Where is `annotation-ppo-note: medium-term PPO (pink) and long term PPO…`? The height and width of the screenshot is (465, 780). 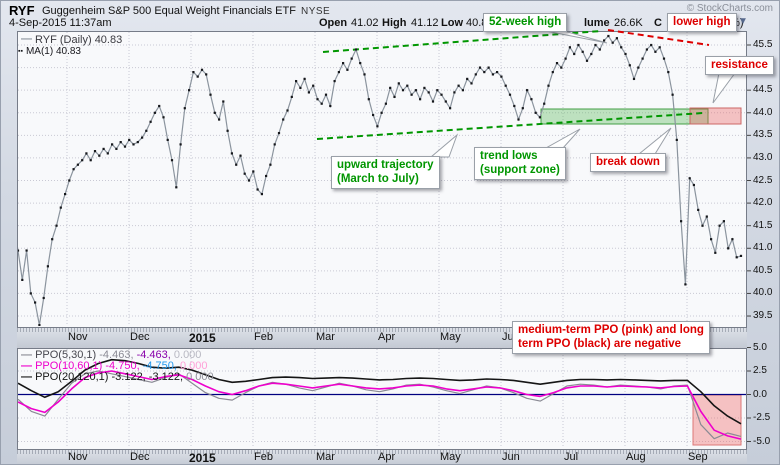
annotation-ppo-note: medium-term PPO (pink) and long term PPO… is located at coordinates (611, 337).